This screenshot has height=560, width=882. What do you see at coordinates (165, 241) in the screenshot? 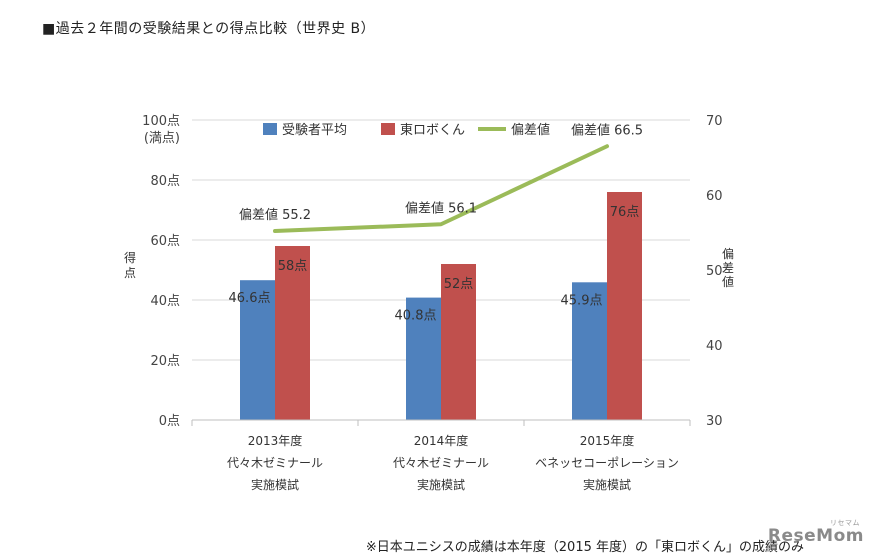
I see `y-left-tick-label: 60点` at bounding box center [165, 241].